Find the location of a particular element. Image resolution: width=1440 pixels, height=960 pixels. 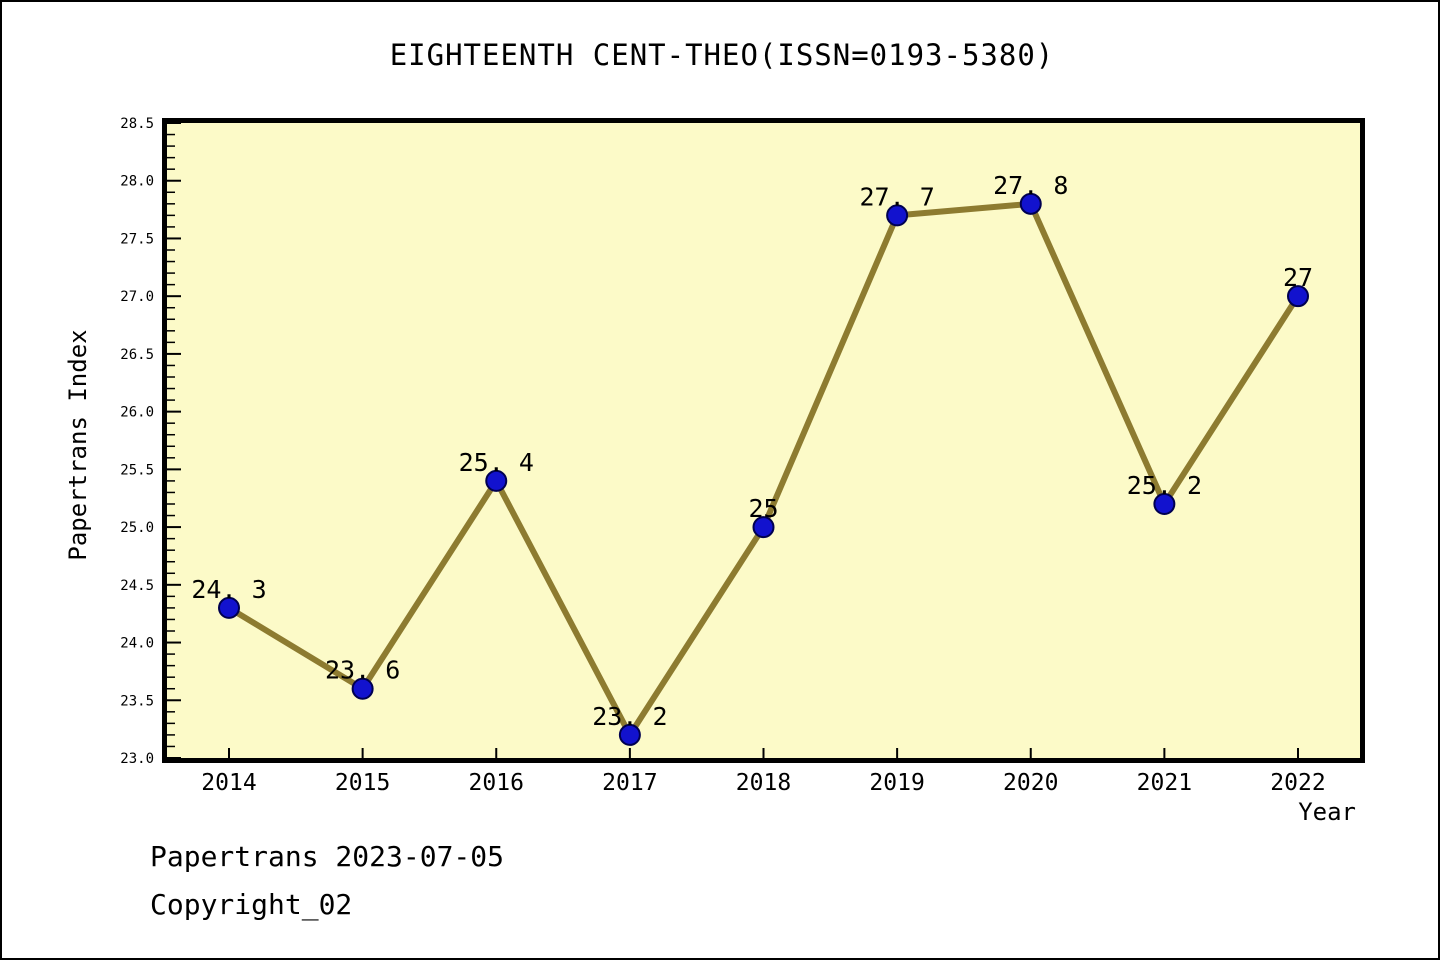

x-tick-label: 2018 is located at coordinates (763, 783).